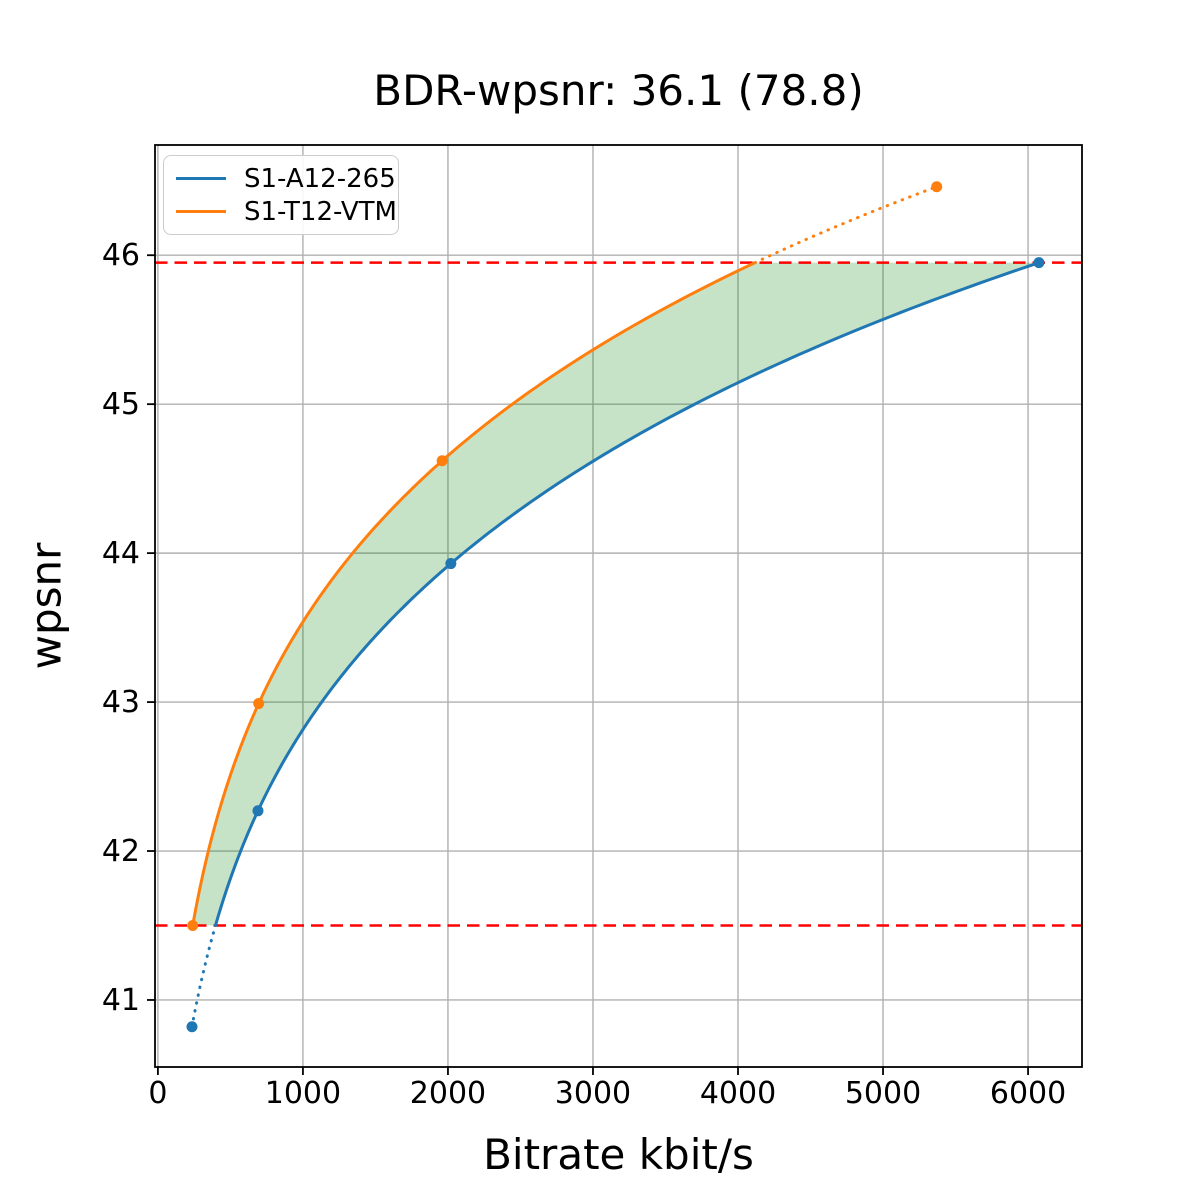 This screenshot has width=1200, height=1200. I want to click on y-tick-label: 46, so click(121, 255).